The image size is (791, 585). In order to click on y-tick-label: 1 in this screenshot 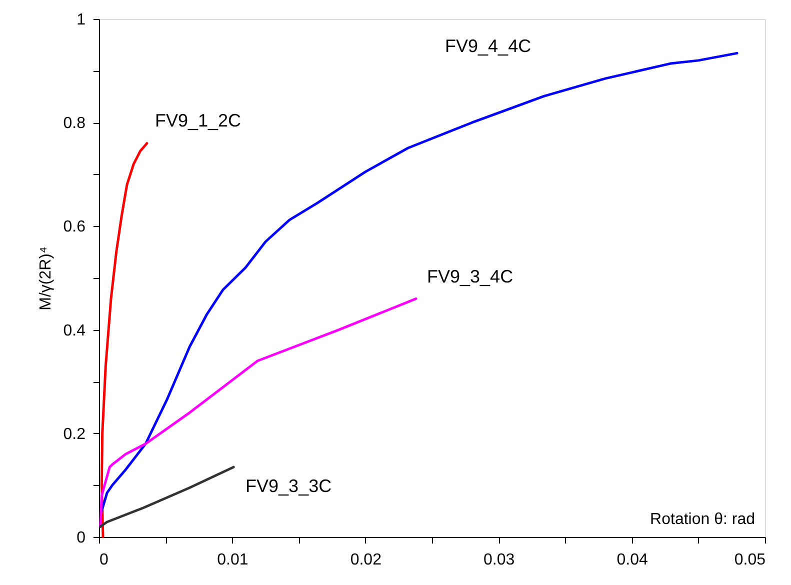, I will do `click(81, 20)`.